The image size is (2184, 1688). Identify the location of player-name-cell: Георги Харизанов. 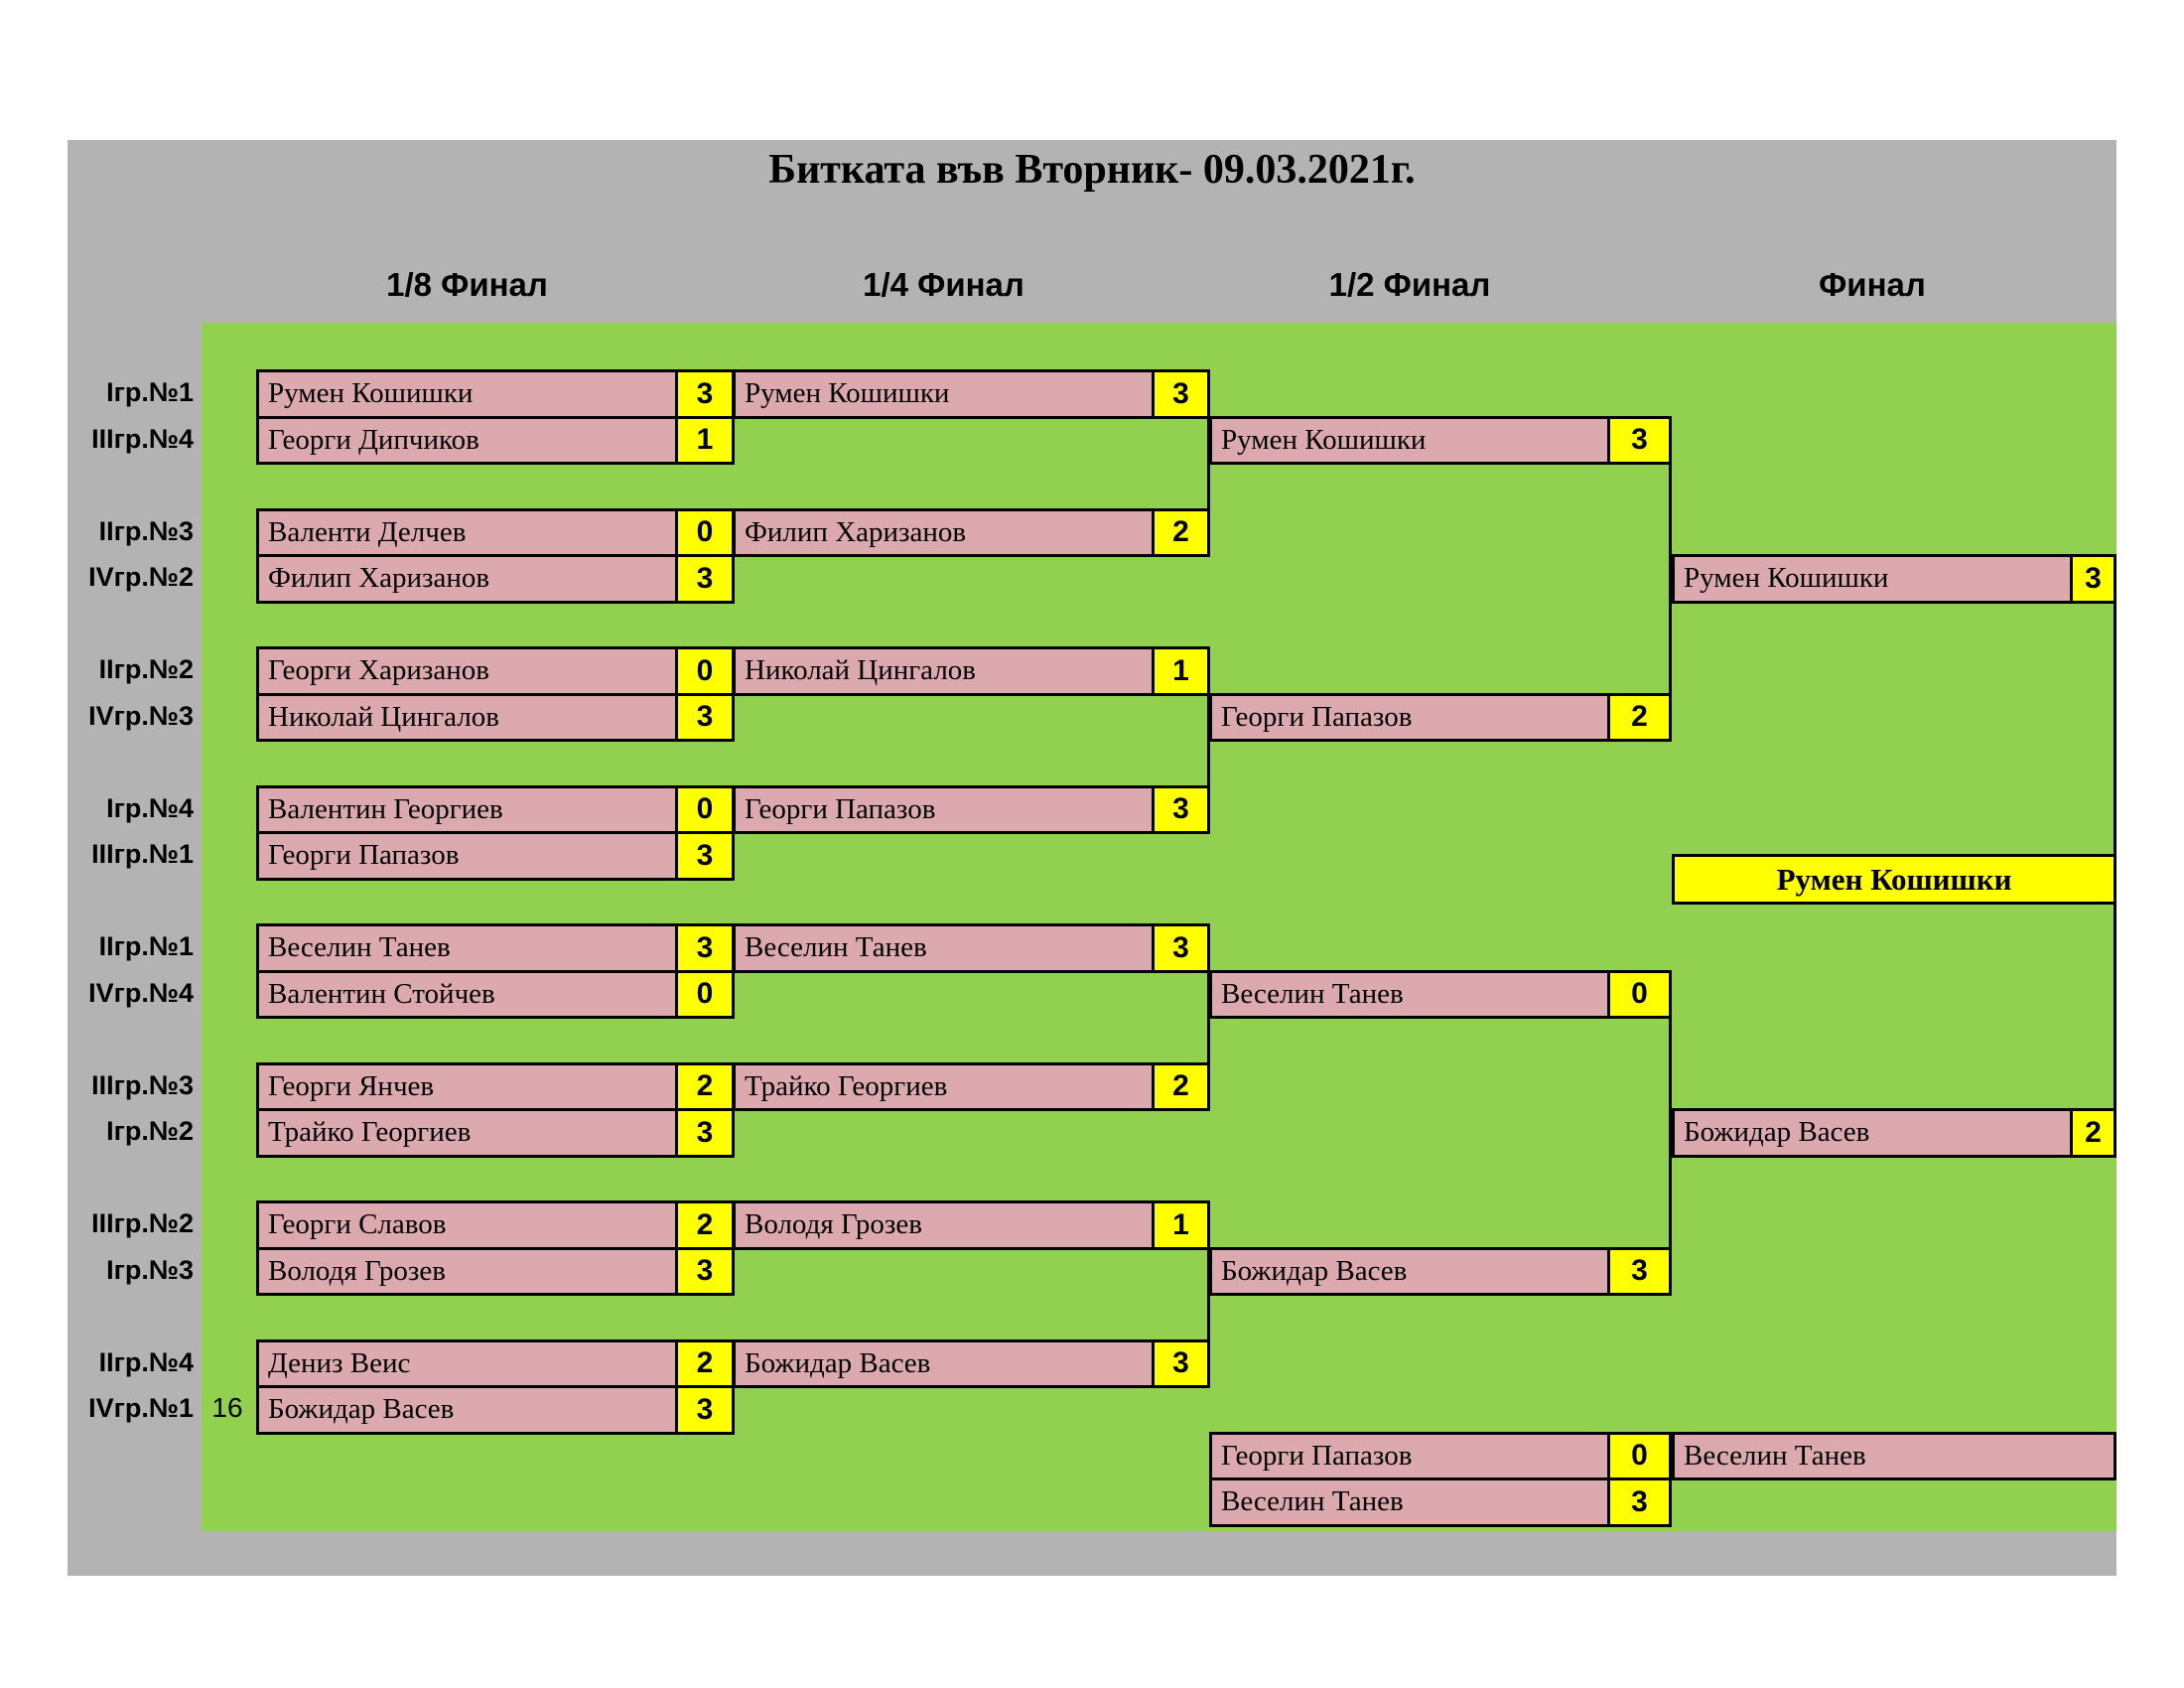
(378, 670).